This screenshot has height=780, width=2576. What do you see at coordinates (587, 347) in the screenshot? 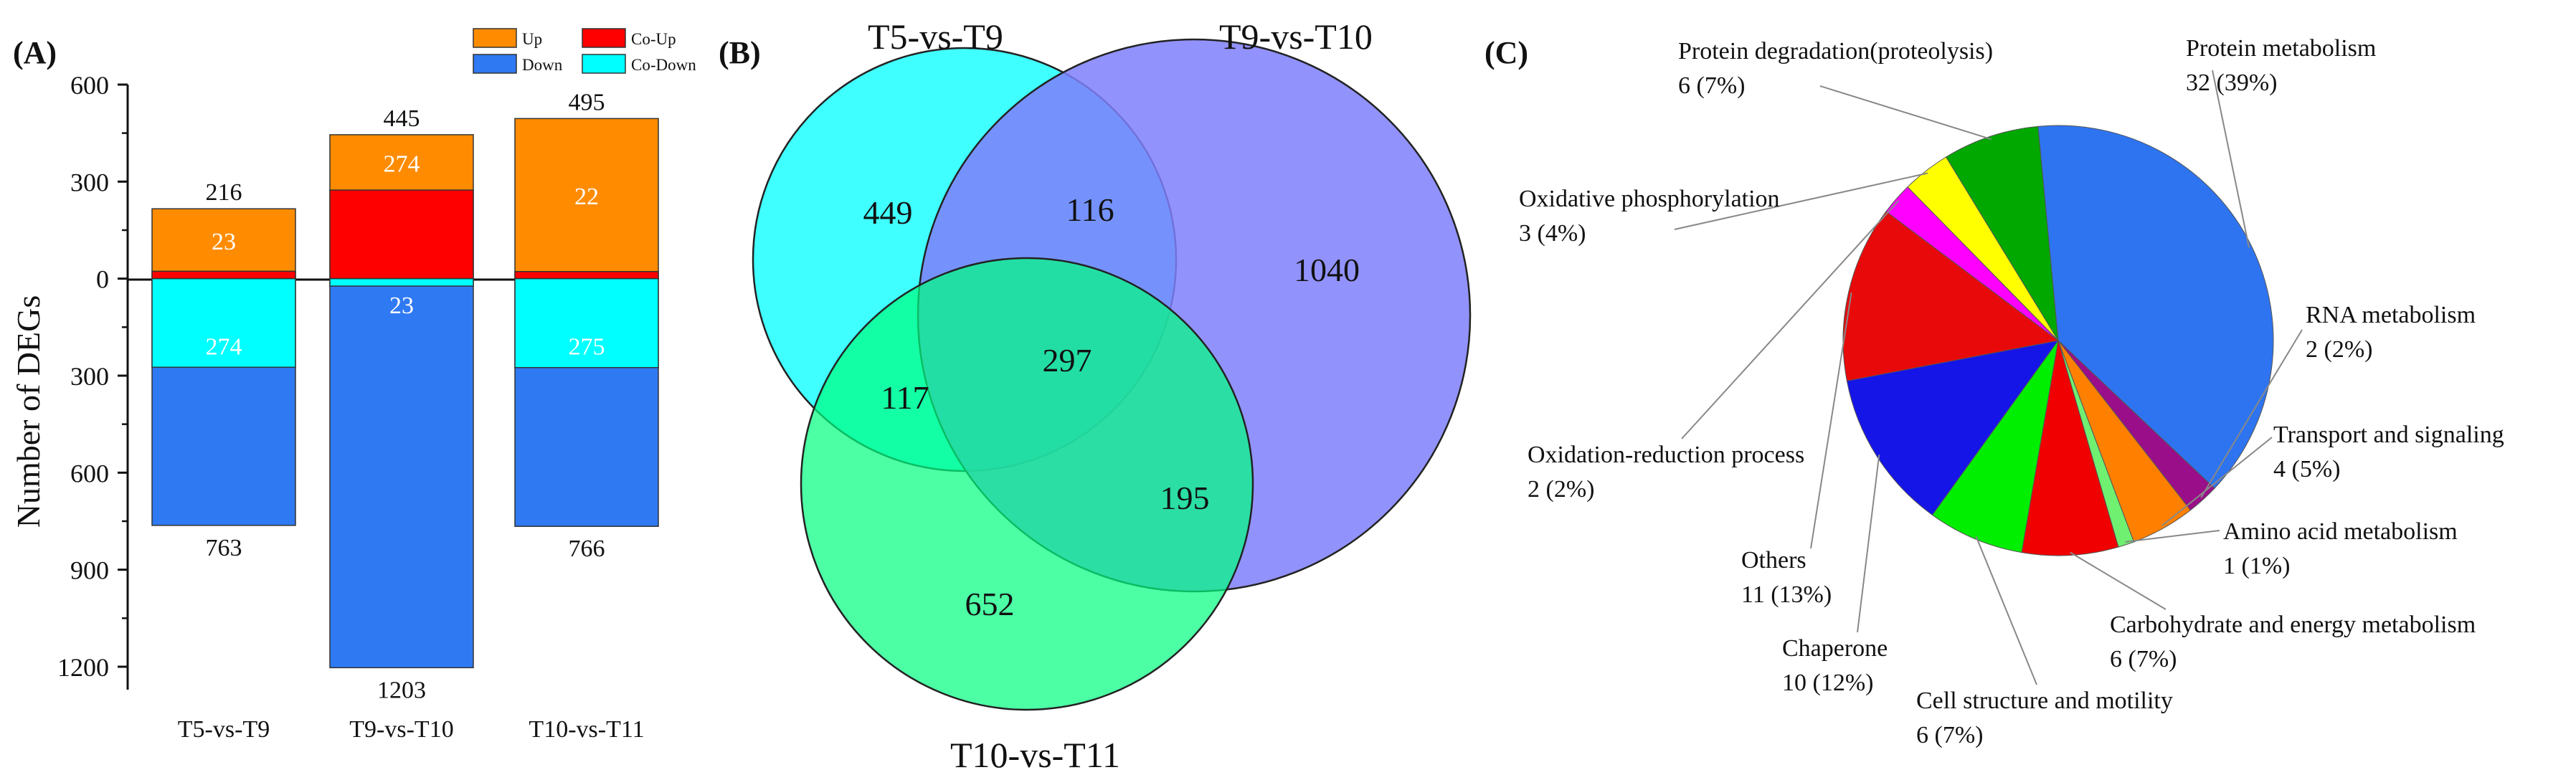
I see `label-co-down-t10-vs-t11: 275` at bounding box center [587, 347].